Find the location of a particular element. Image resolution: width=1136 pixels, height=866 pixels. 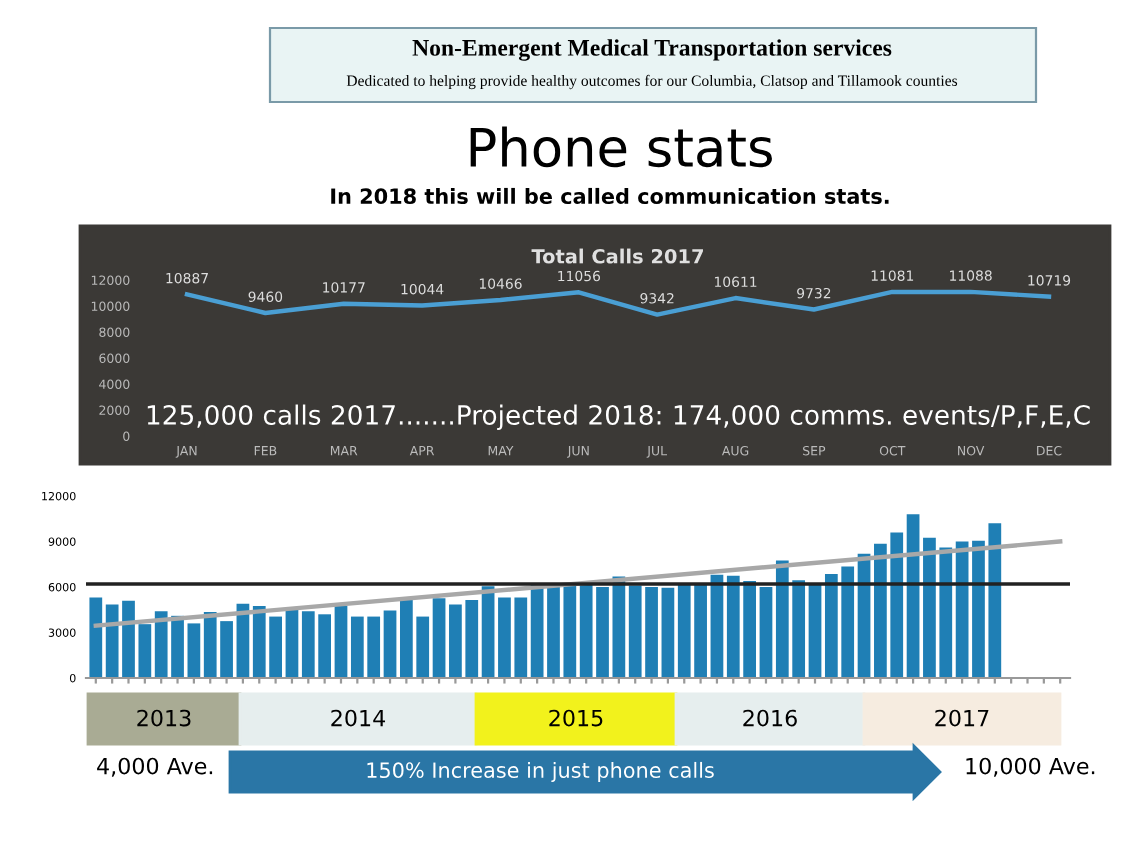

text: Non-Emergent Medical Transportation services is located at coordinates (652, 50).